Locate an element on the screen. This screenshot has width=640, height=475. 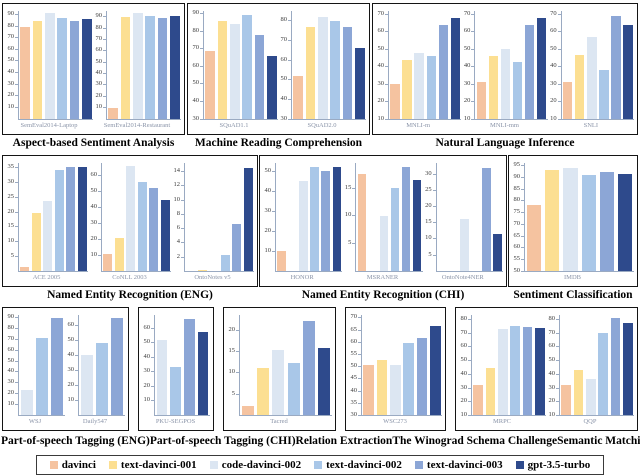
bars-msraner is located at coordinates (389, 217).